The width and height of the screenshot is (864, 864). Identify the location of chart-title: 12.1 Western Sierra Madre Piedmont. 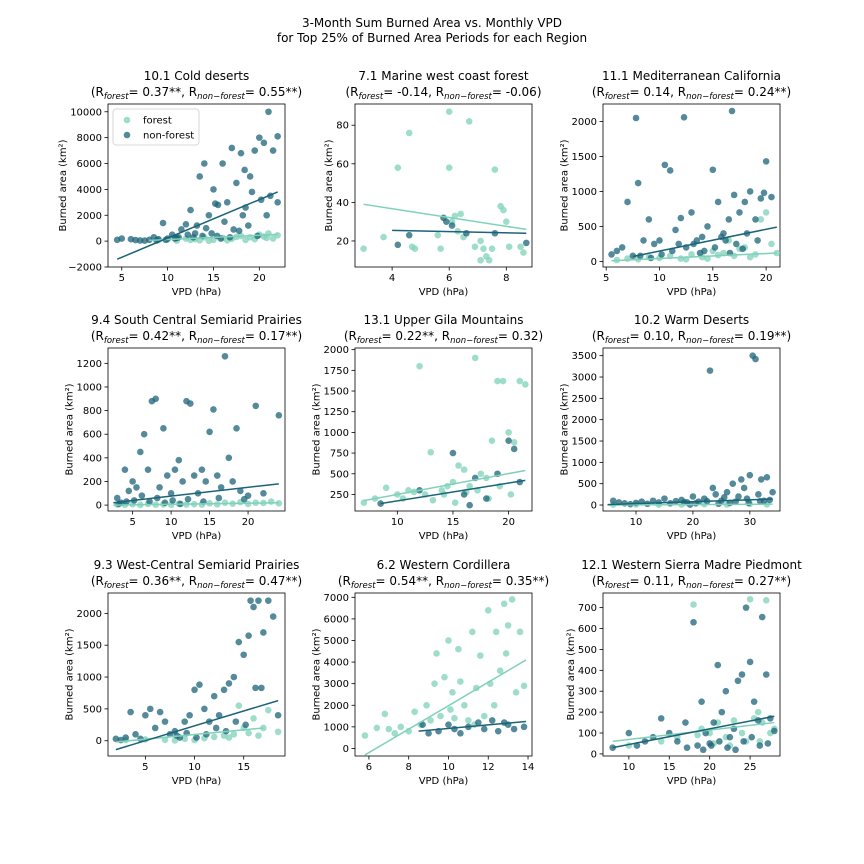
(691, 565).